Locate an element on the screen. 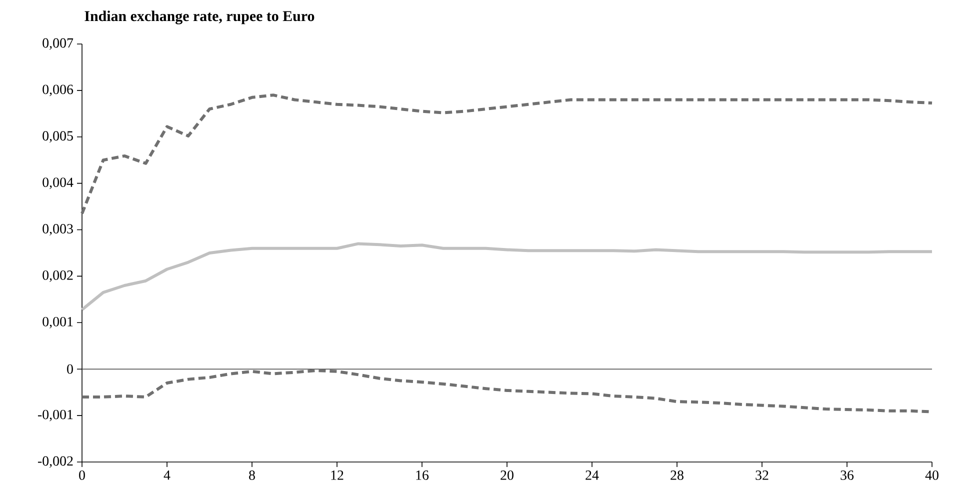  x-tick-label: 4 is located at coordinates (167, 475).